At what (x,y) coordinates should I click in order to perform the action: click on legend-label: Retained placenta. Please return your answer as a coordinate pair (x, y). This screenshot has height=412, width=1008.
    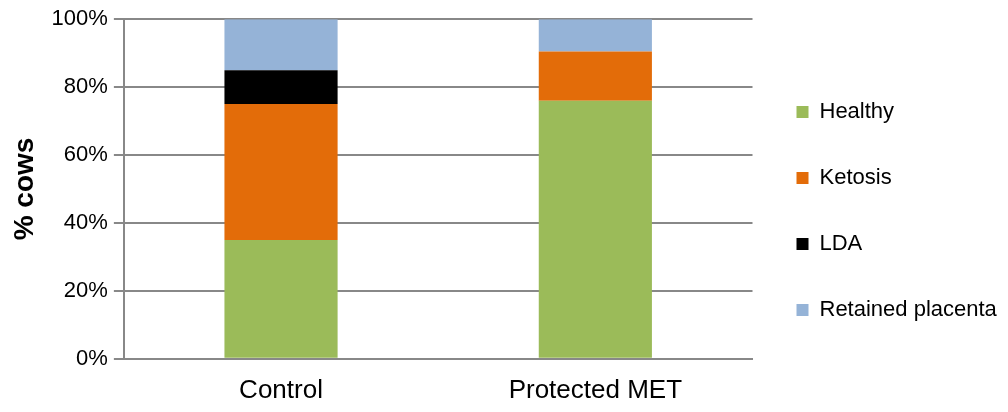
    Looking at the image, I should click on (908, 309).